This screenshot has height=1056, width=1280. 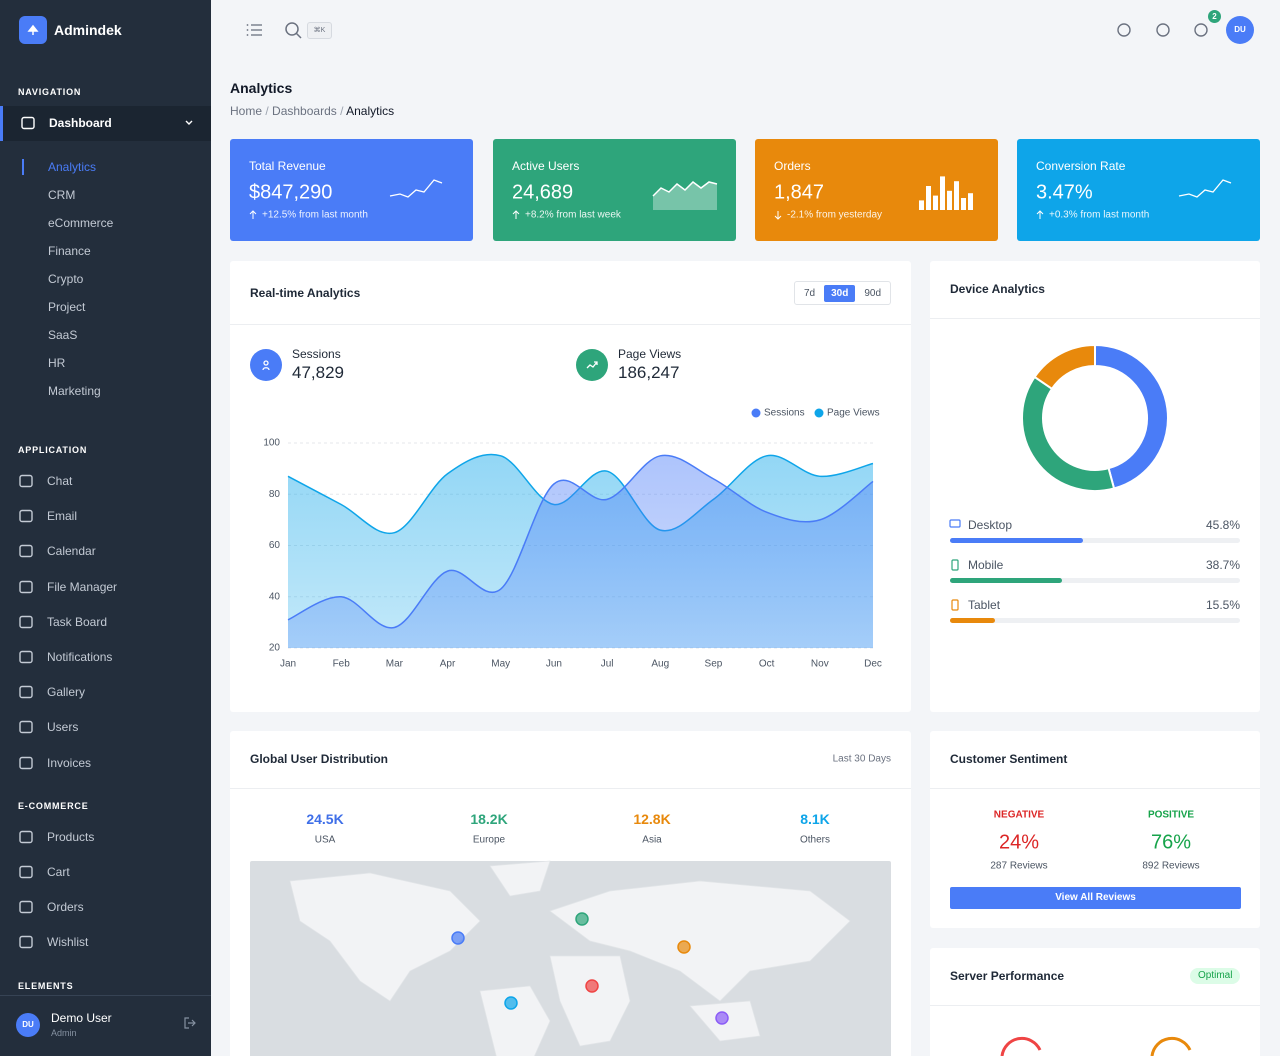 I want to click on device-value: 45.8%, so click(x=1222, y=525).